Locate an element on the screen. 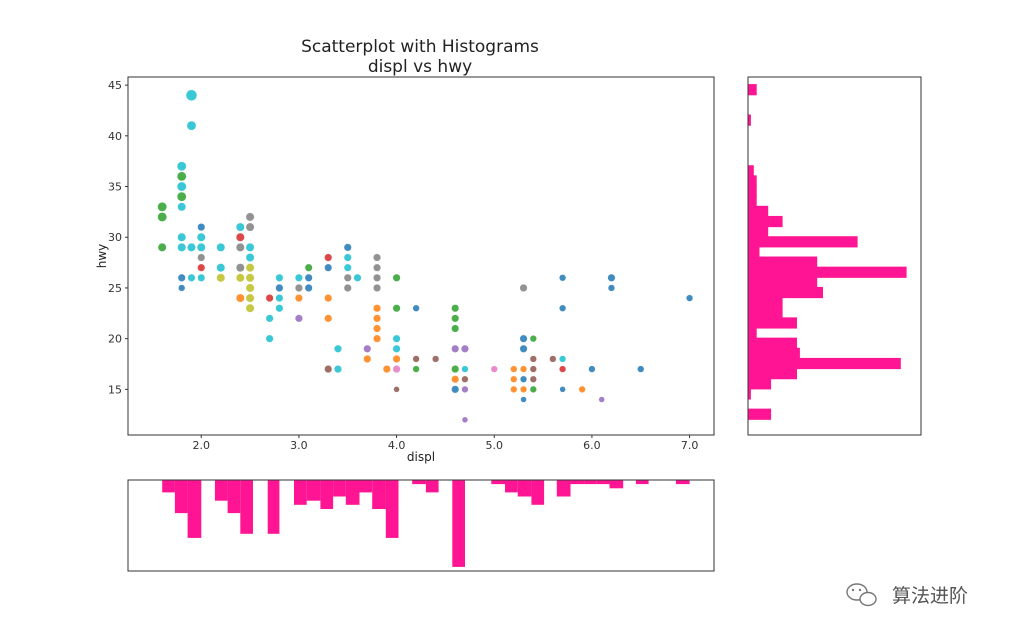  y-tick-label: 20 is located at coordinates (115, 339).